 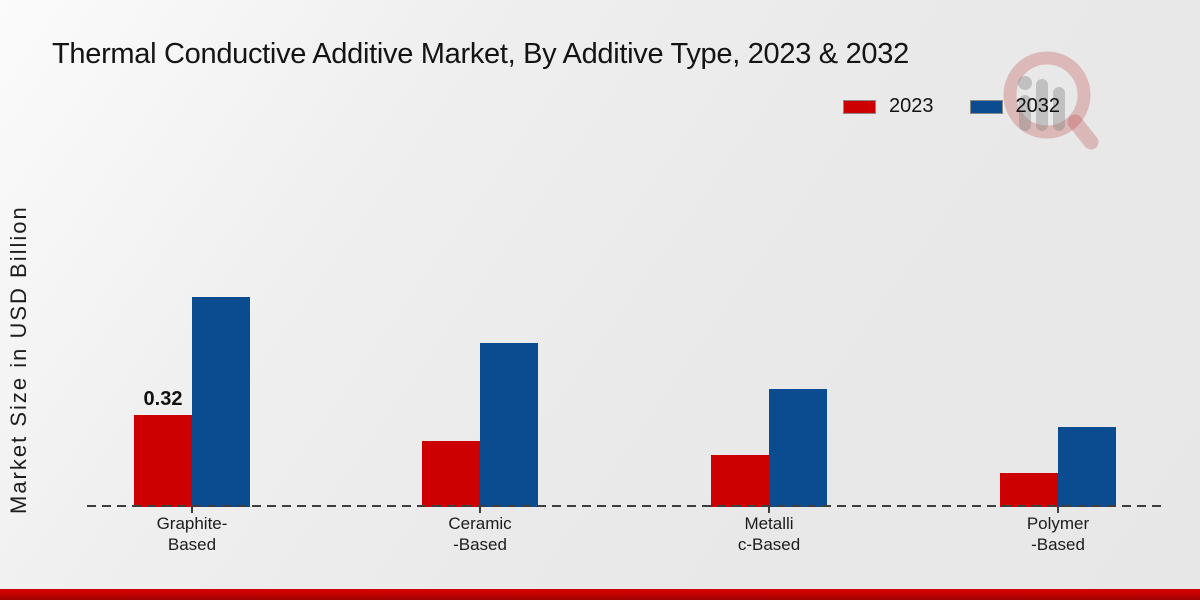 I want to click on bar-2032-polymer-based, so click(x=1087, y=467).